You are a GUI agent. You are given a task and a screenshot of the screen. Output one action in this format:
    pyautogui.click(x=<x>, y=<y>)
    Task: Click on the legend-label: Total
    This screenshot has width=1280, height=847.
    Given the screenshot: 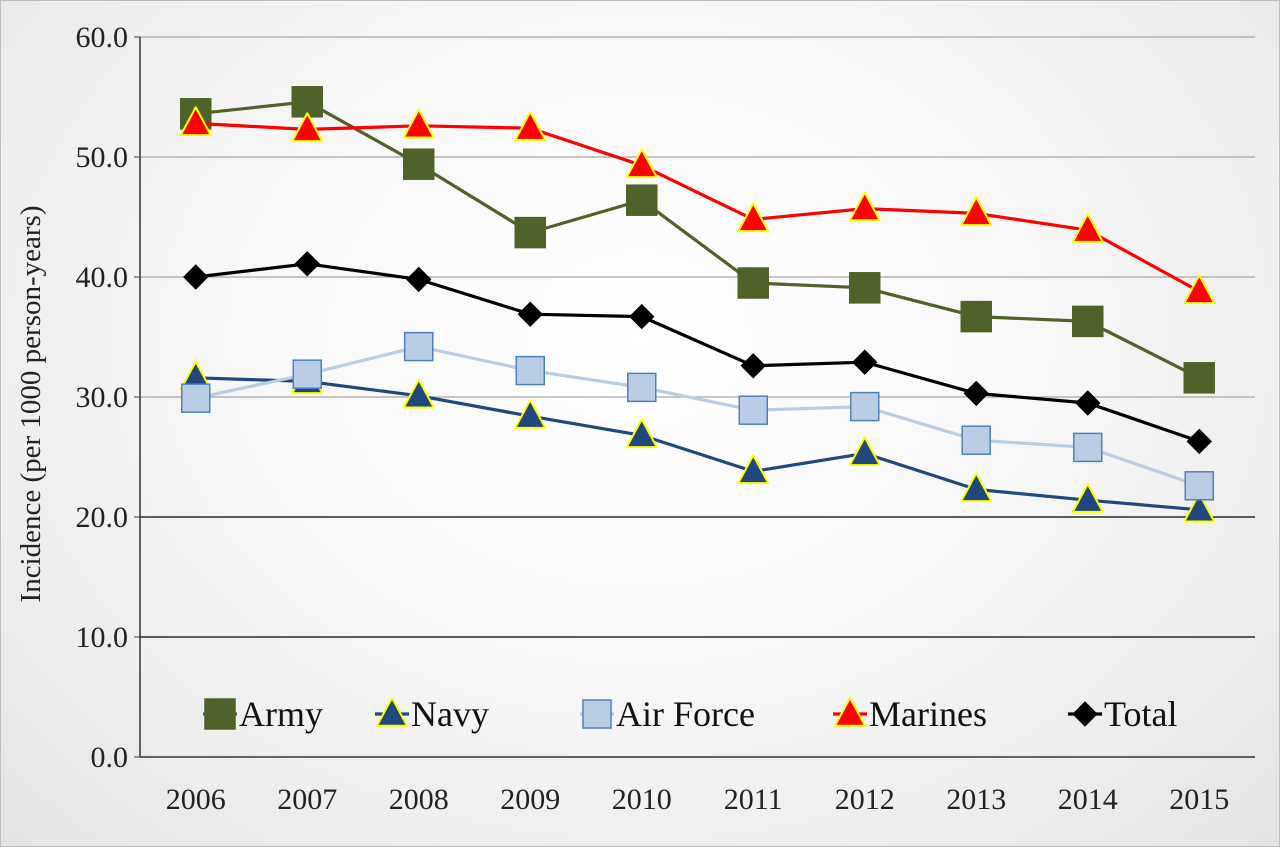 What is the action you would take?
    pyautogui.click(x=1140, y=714)
    